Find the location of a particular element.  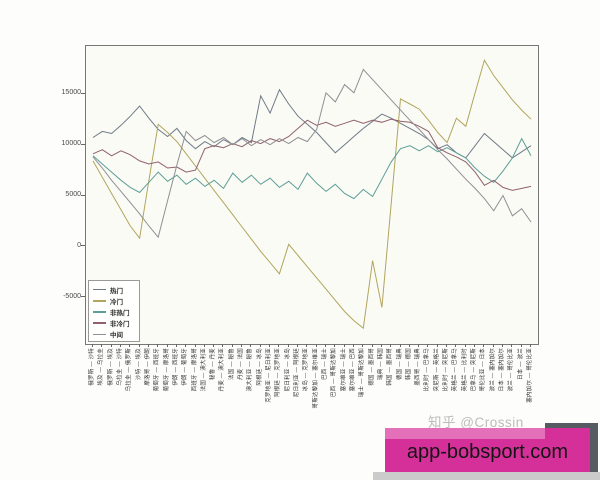

legend-label: 热门 is located at coordinates (116, 291).